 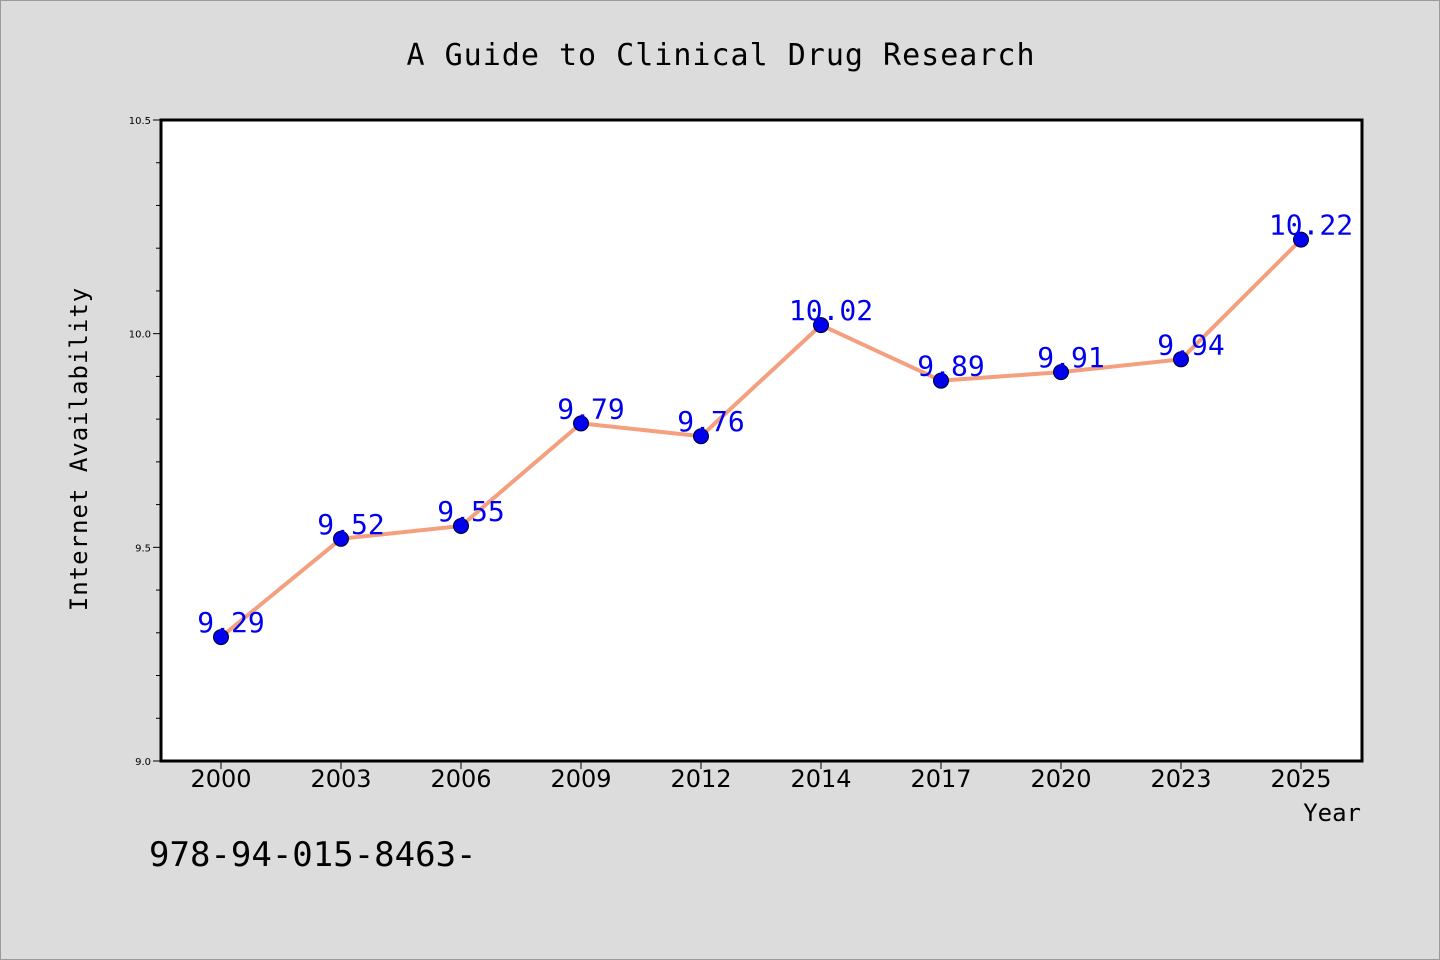 I want to click on x-tick-label: 2009, so click(x=580, y=779).